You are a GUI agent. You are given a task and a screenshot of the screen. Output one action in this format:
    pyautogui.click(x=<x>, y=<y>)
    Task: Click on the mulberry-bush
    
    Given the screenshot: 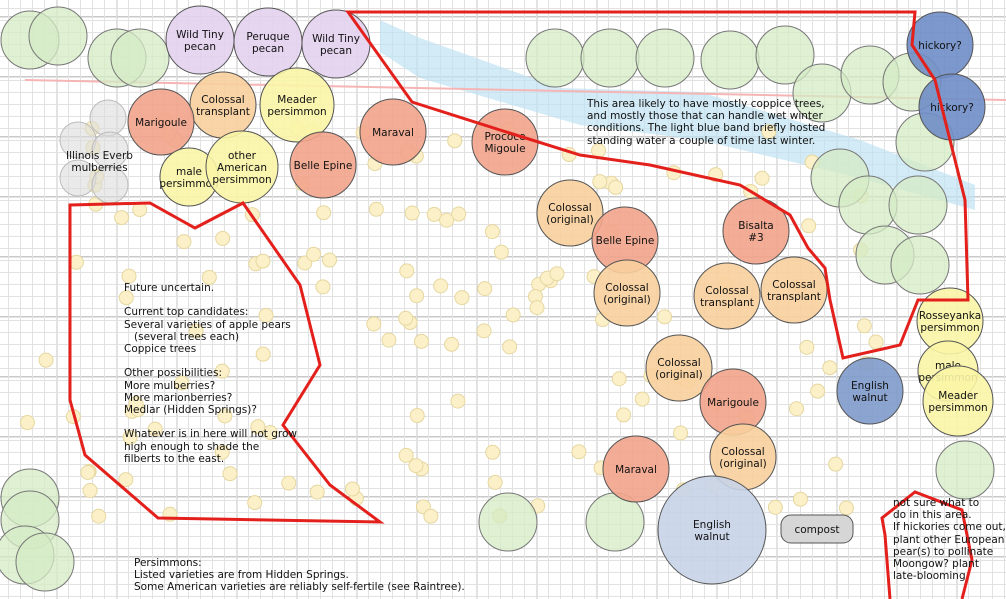 What is the action you would take?
    pyautogui.click(x=108, y=118)
    